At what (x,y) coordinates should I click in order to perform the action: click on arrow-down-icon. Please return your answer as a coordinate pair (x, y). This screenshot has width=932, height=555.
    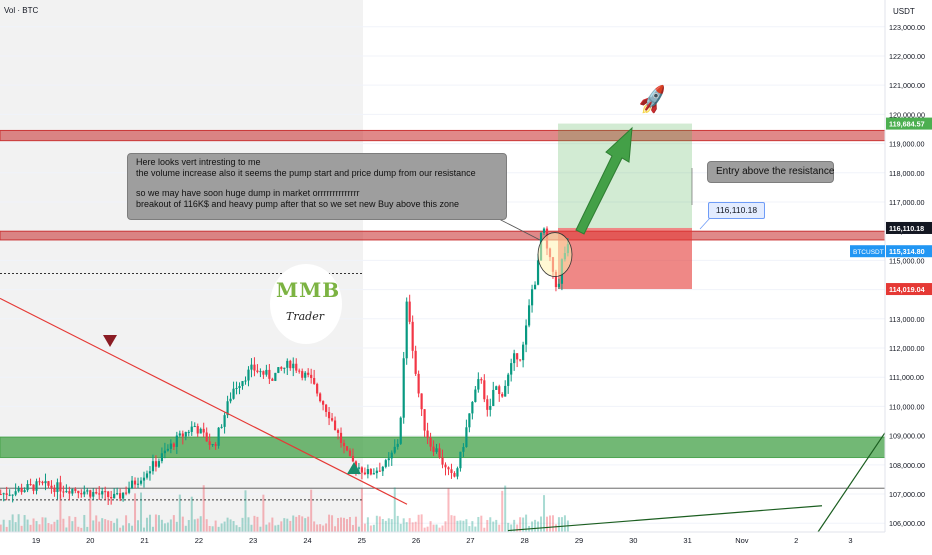
    Looking at the image, I should click on (110, 341).